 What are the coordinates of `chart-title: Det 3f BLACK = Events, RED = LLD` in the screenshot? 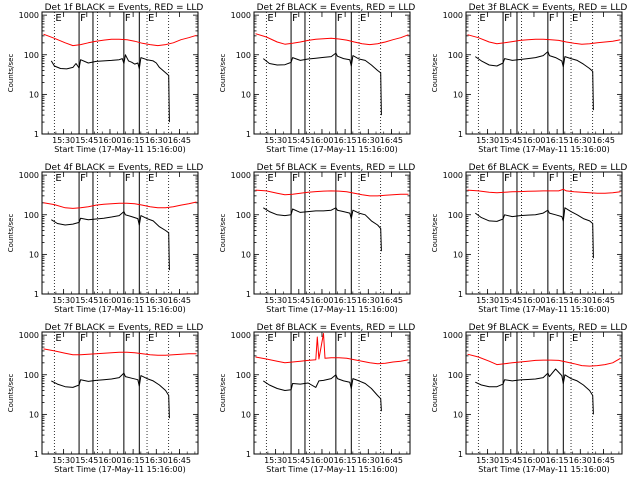 It's located at (548, 8).